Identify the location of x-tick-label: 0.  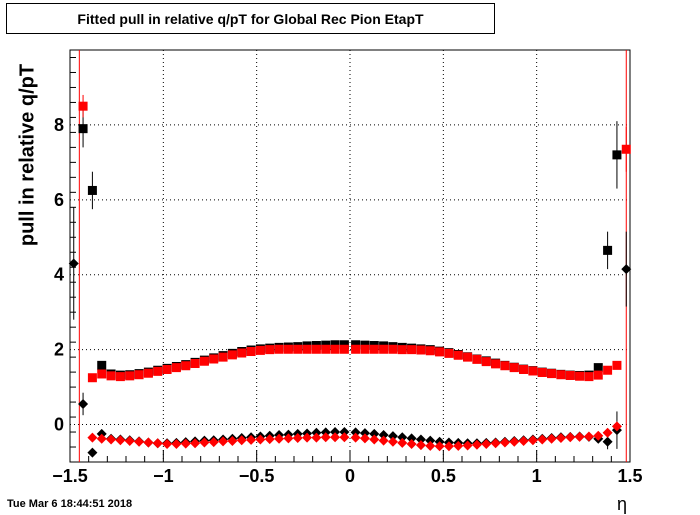
(350, 476).